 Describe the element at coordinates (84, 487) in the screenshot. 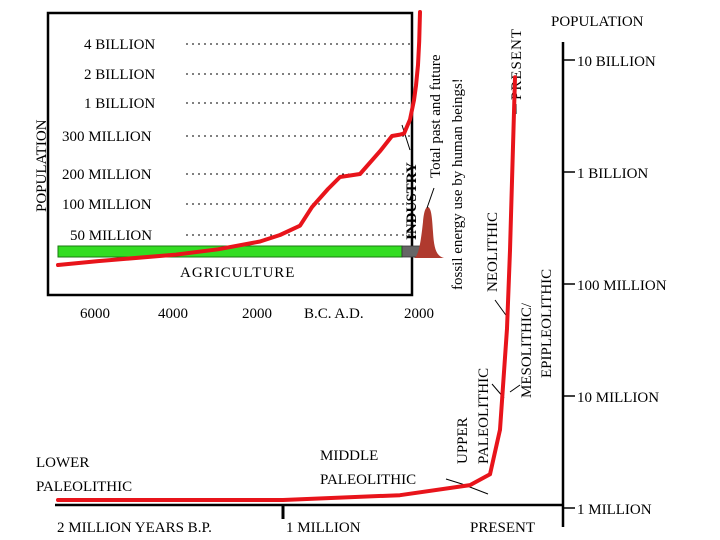

I see `era-label-lower-paleolithic: PALEOLITHIC` at that location.